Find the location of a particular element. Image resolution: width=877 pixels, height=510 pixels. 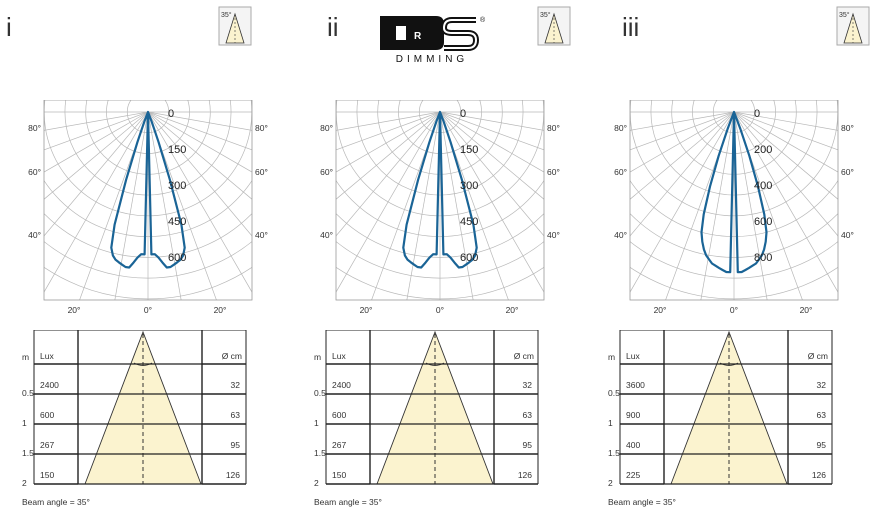

drs-dimming-logo: R ® DIMMING is located at coordinates (433, 40).